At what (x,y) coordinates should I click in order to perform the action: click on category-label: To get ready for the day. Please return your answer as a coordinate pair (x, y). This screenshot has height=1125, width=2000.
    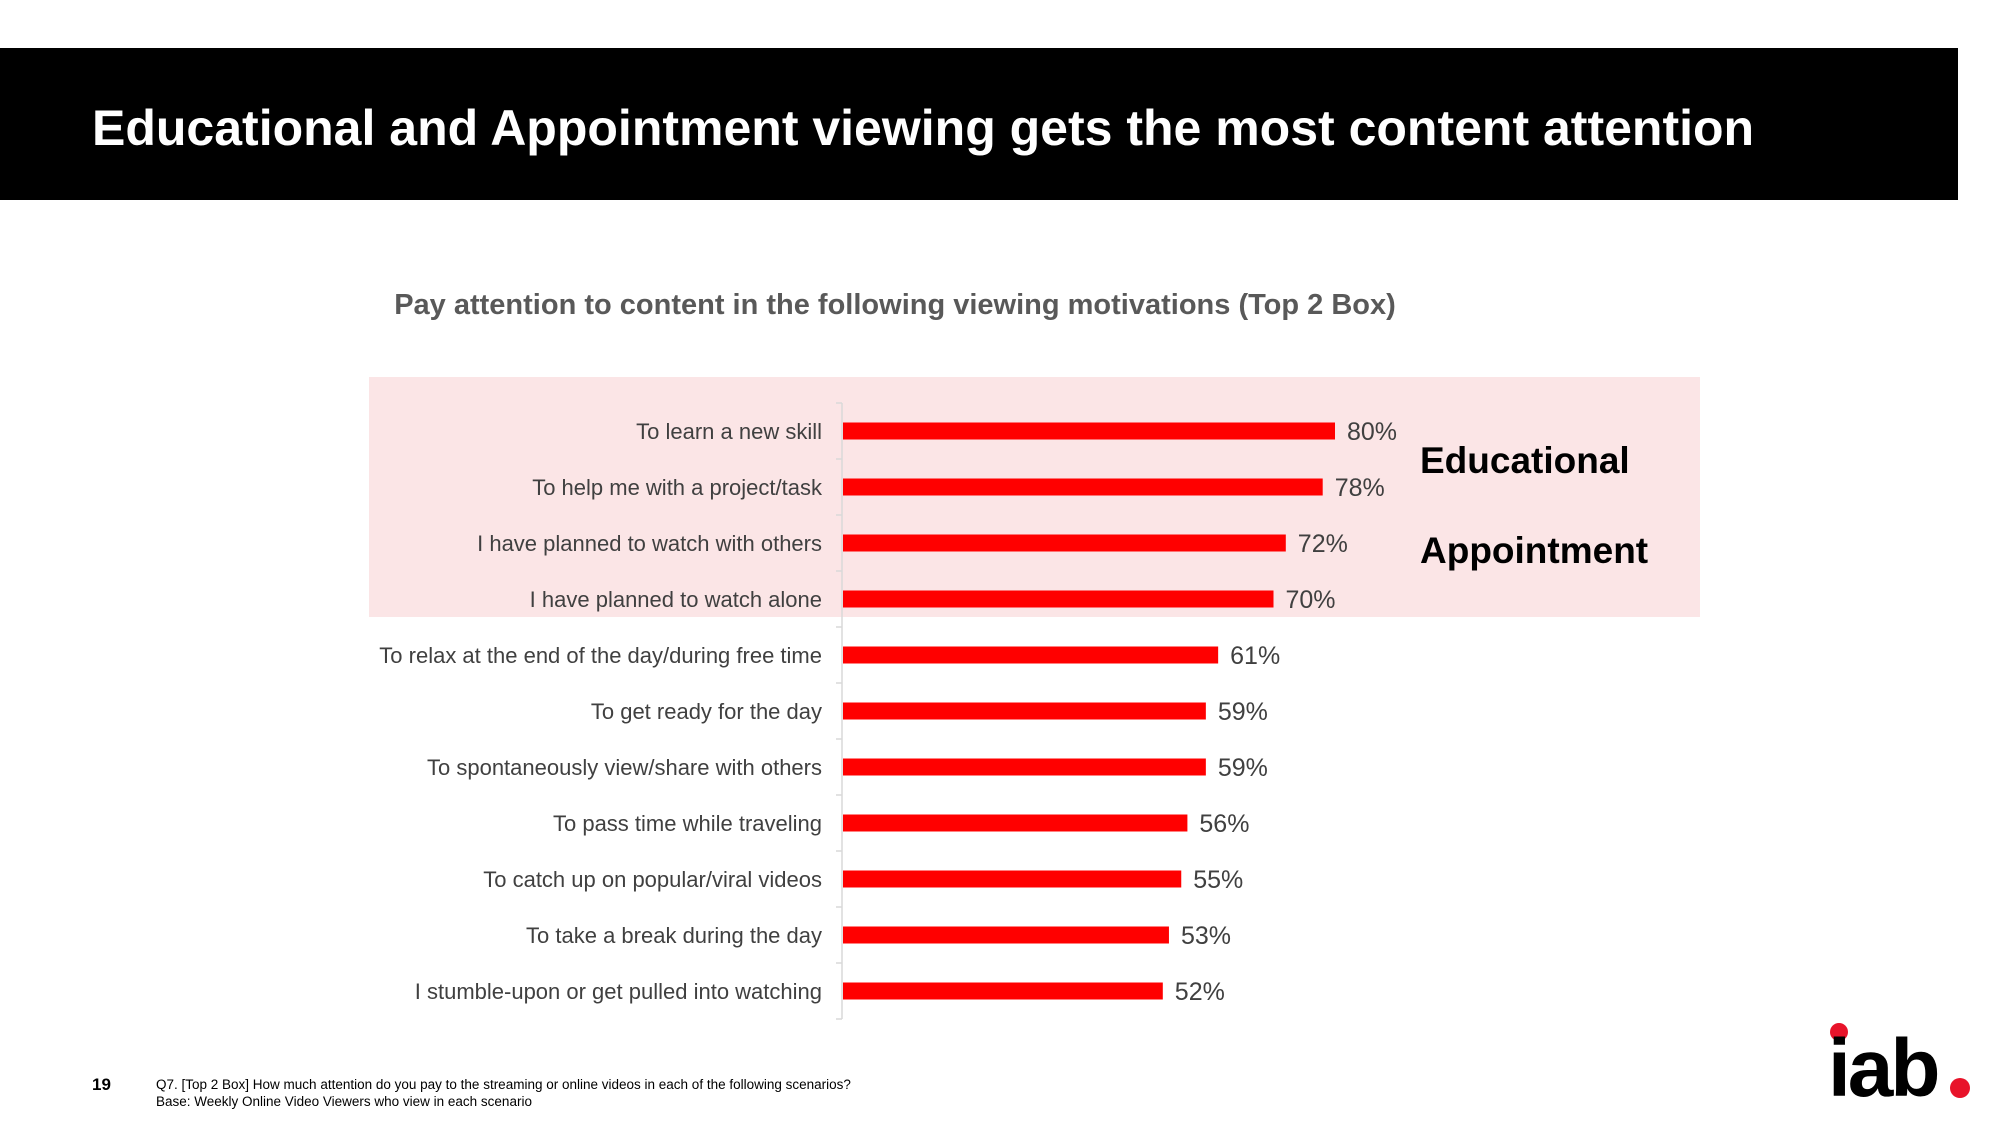
    Looking at the image, I should click on (706, 711).